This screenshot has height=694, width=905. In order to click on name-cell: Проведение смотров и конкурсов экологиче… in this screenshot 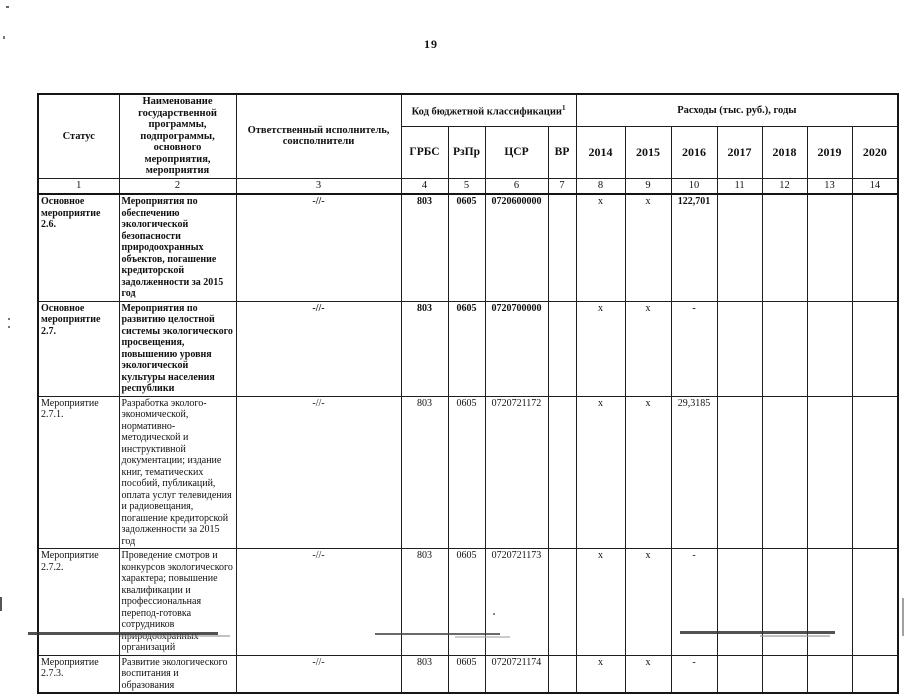, I will do `click(177, 602)`.